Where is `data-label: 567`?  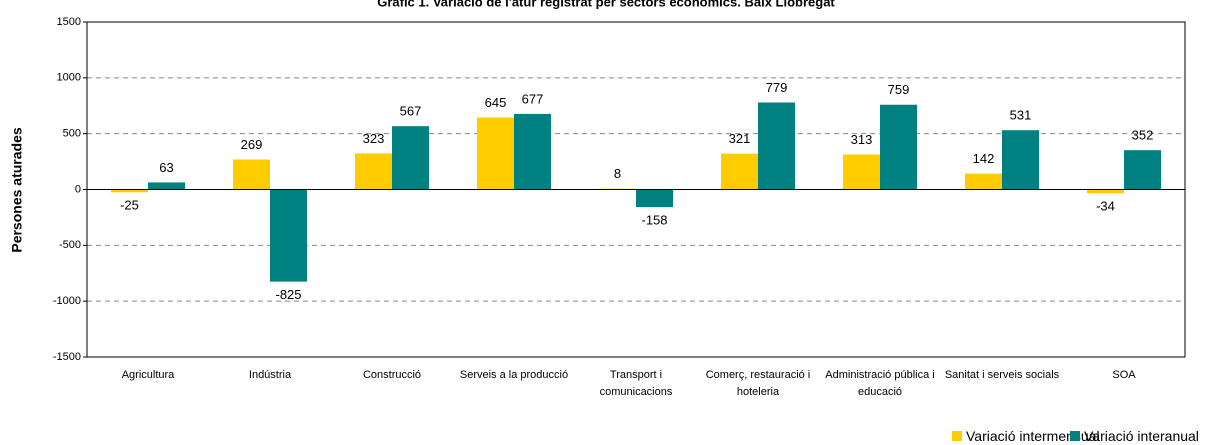
data-label: 567 is located at coordinates (411, 111).